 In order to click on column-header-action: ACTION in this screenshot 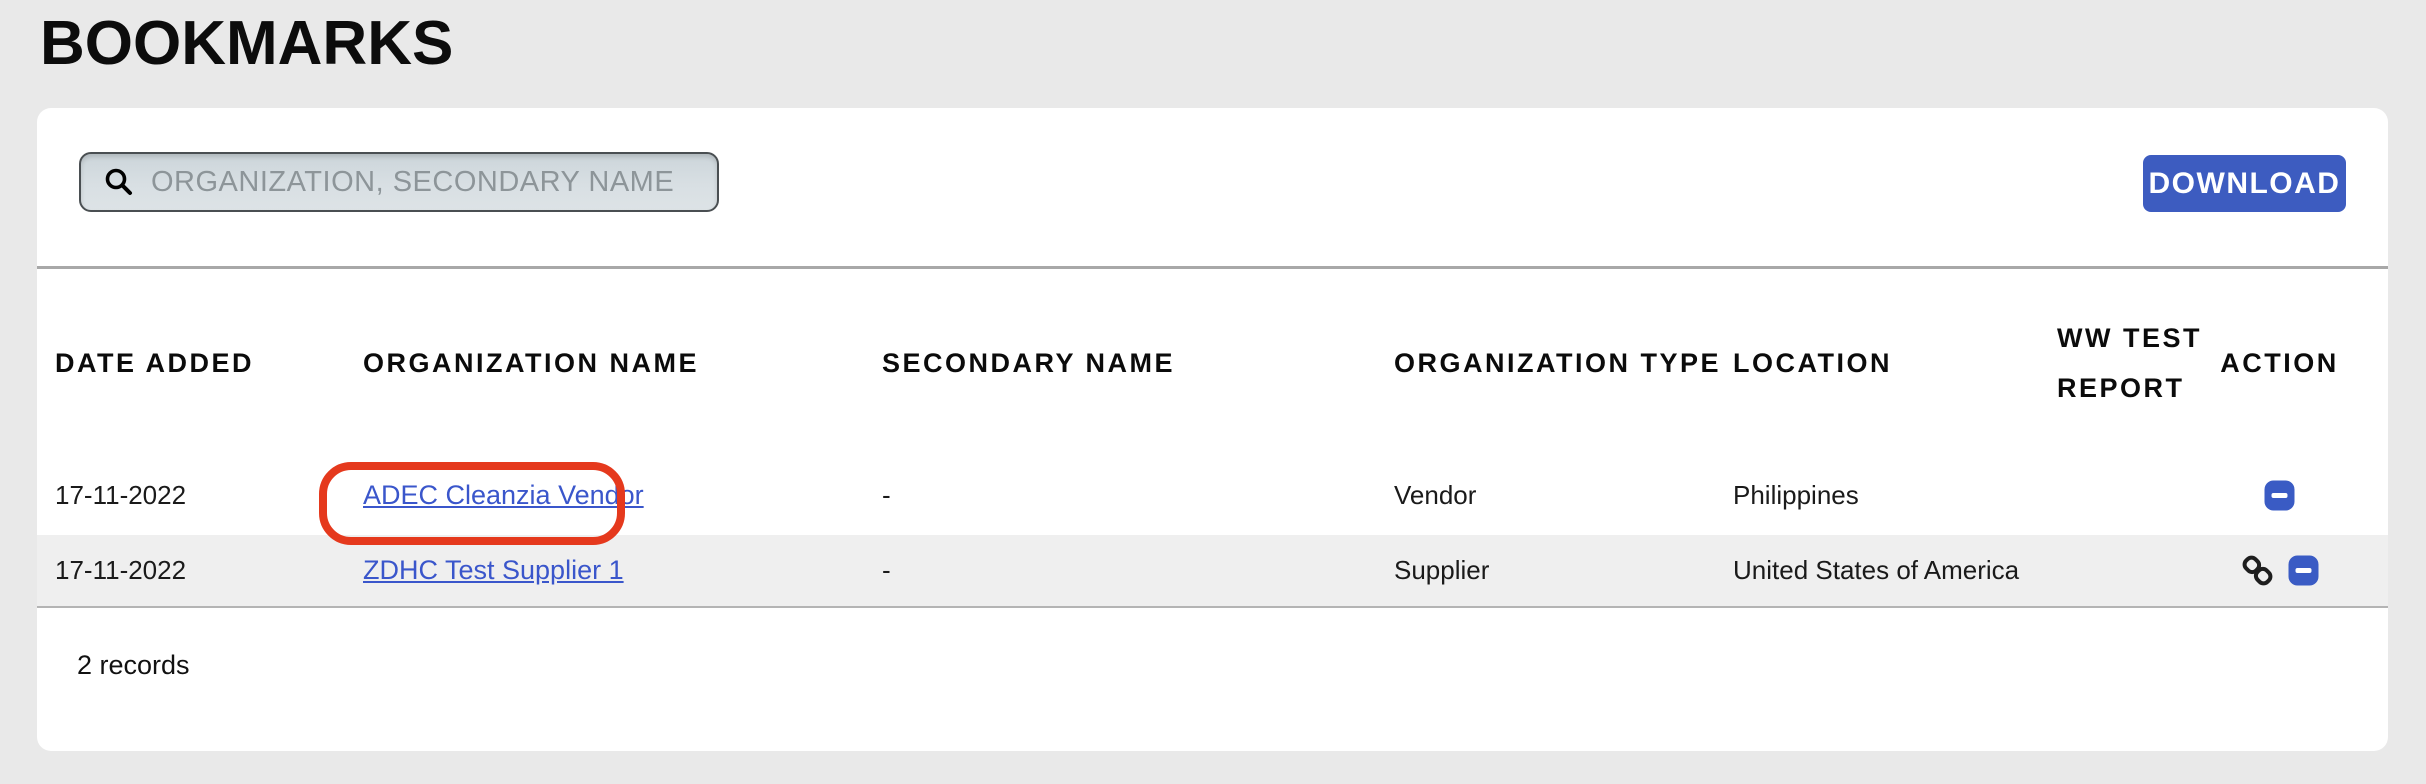, I will do `click(2279, 362)`.